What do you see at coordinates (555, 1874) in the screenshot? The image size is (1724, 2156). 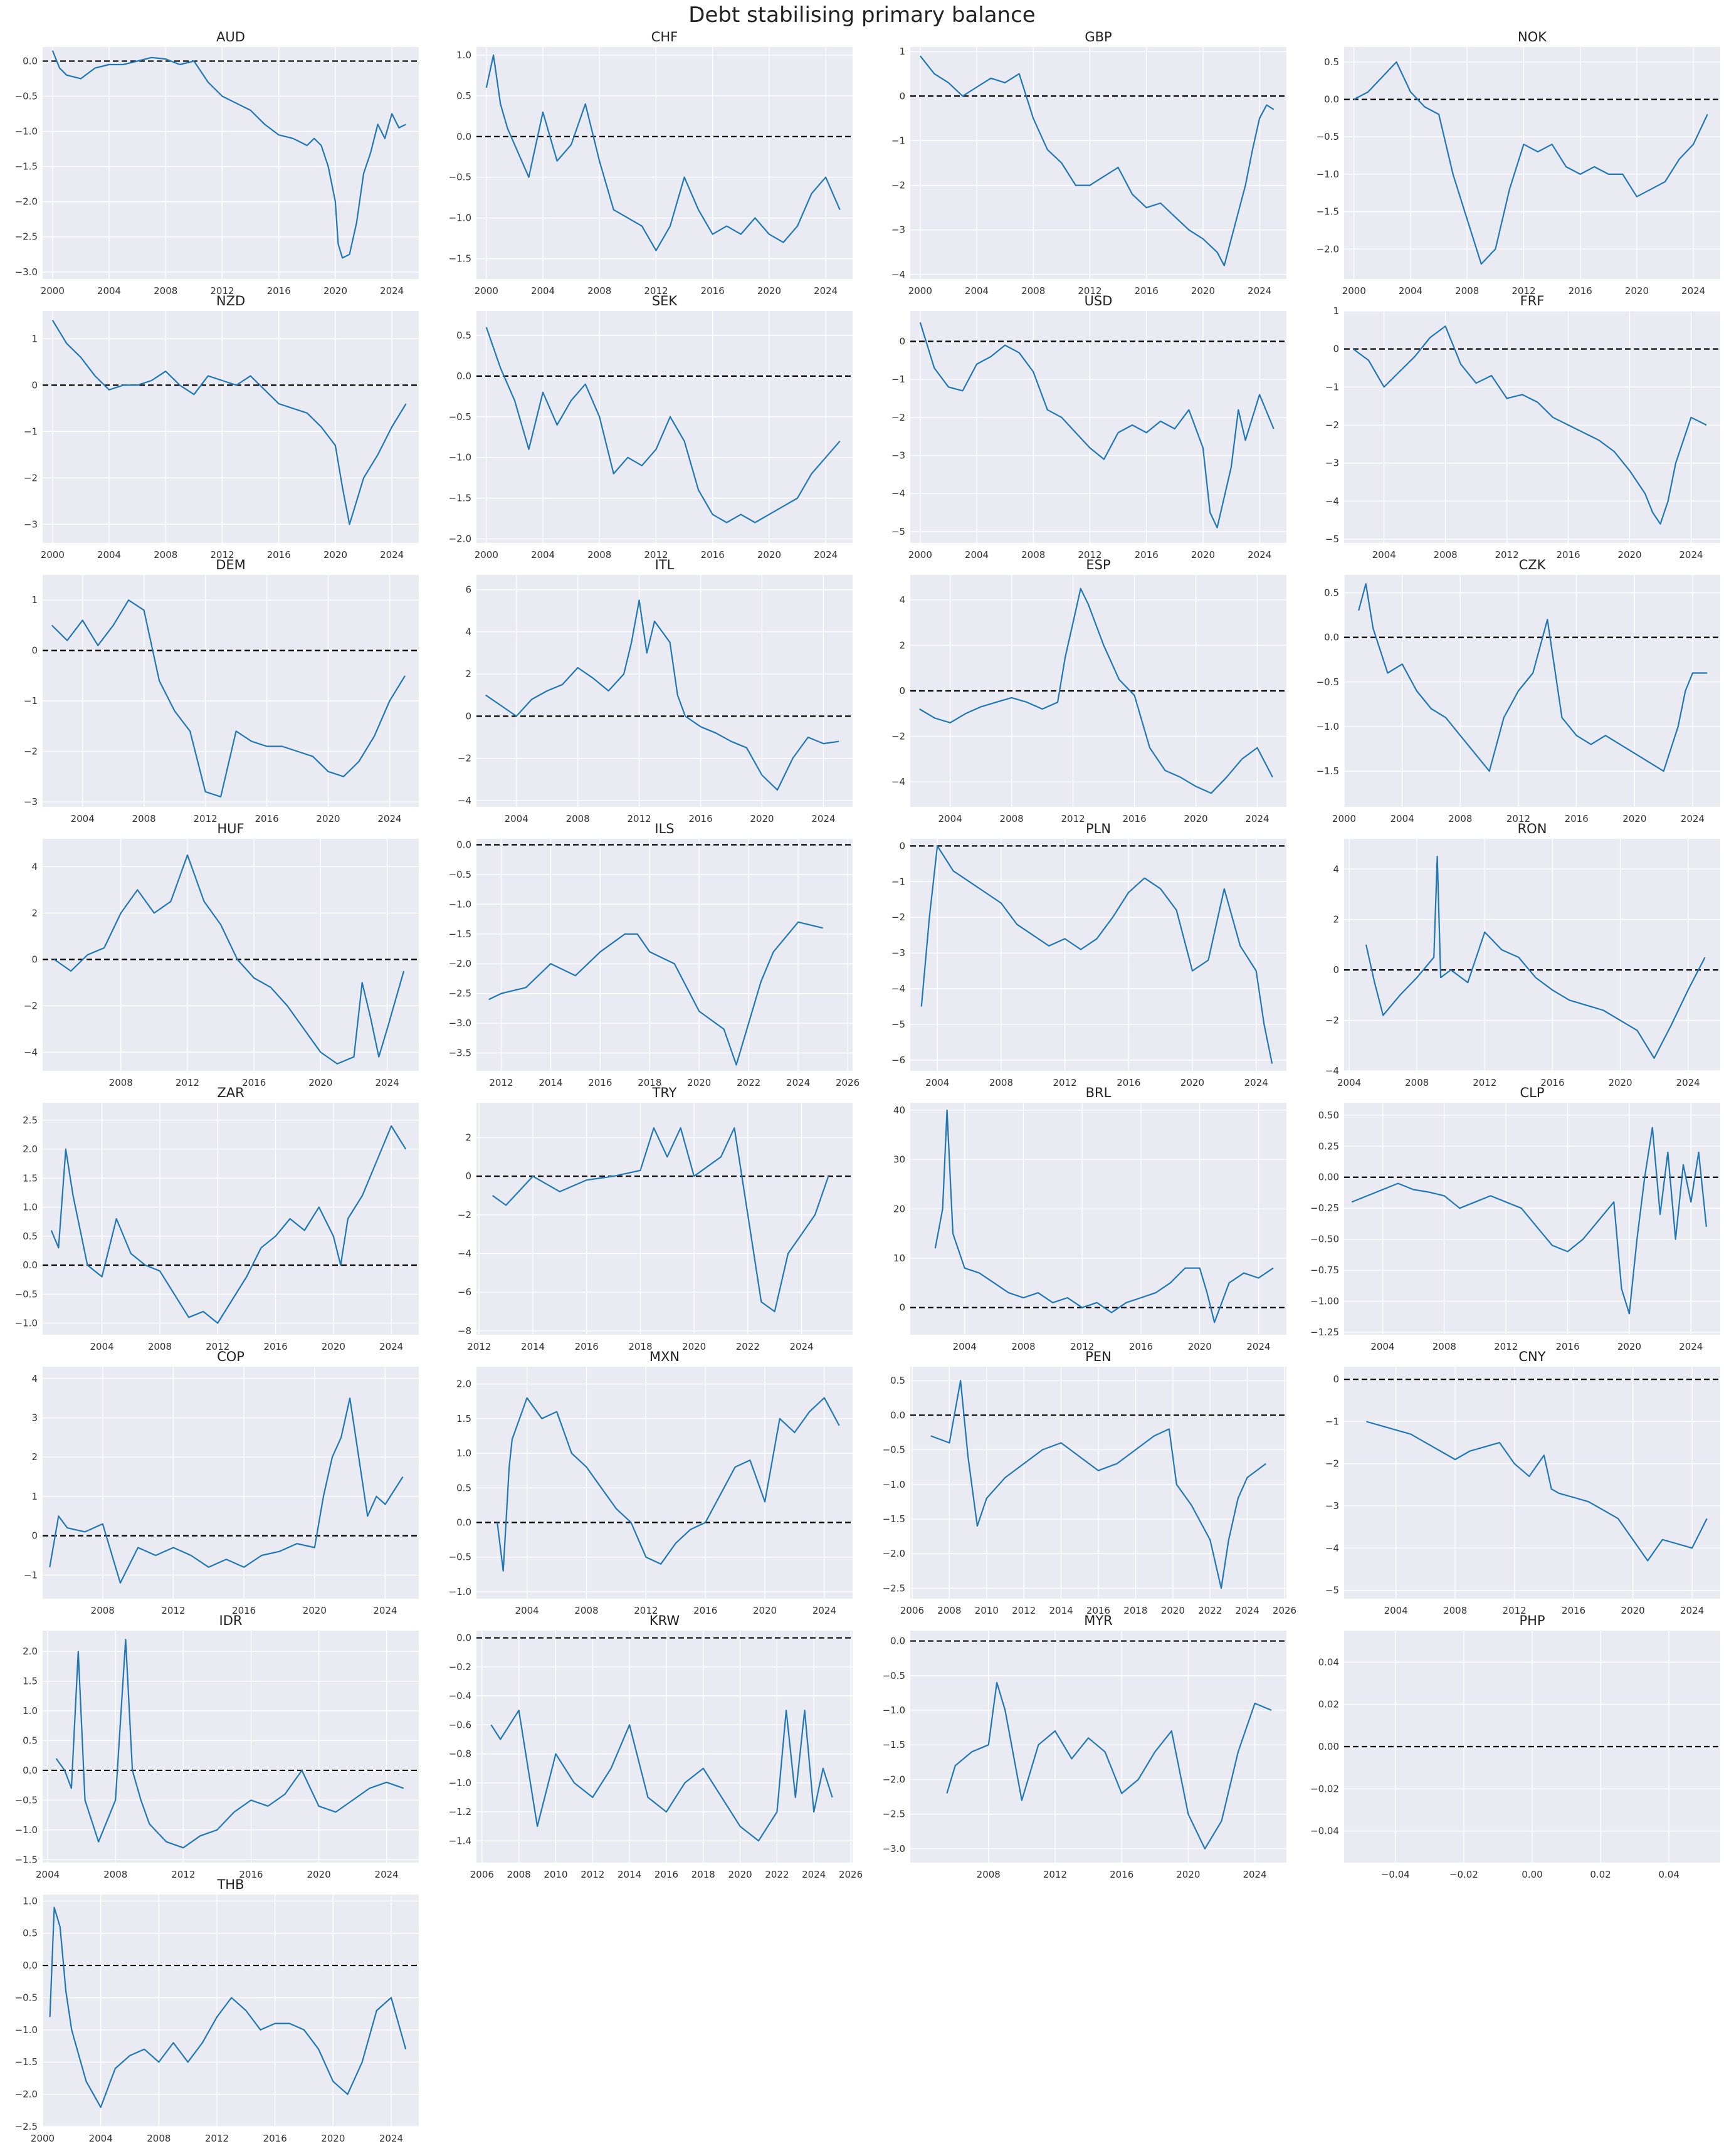 I see `x-tick-label: 2010` at bounding box center [555, 1874].